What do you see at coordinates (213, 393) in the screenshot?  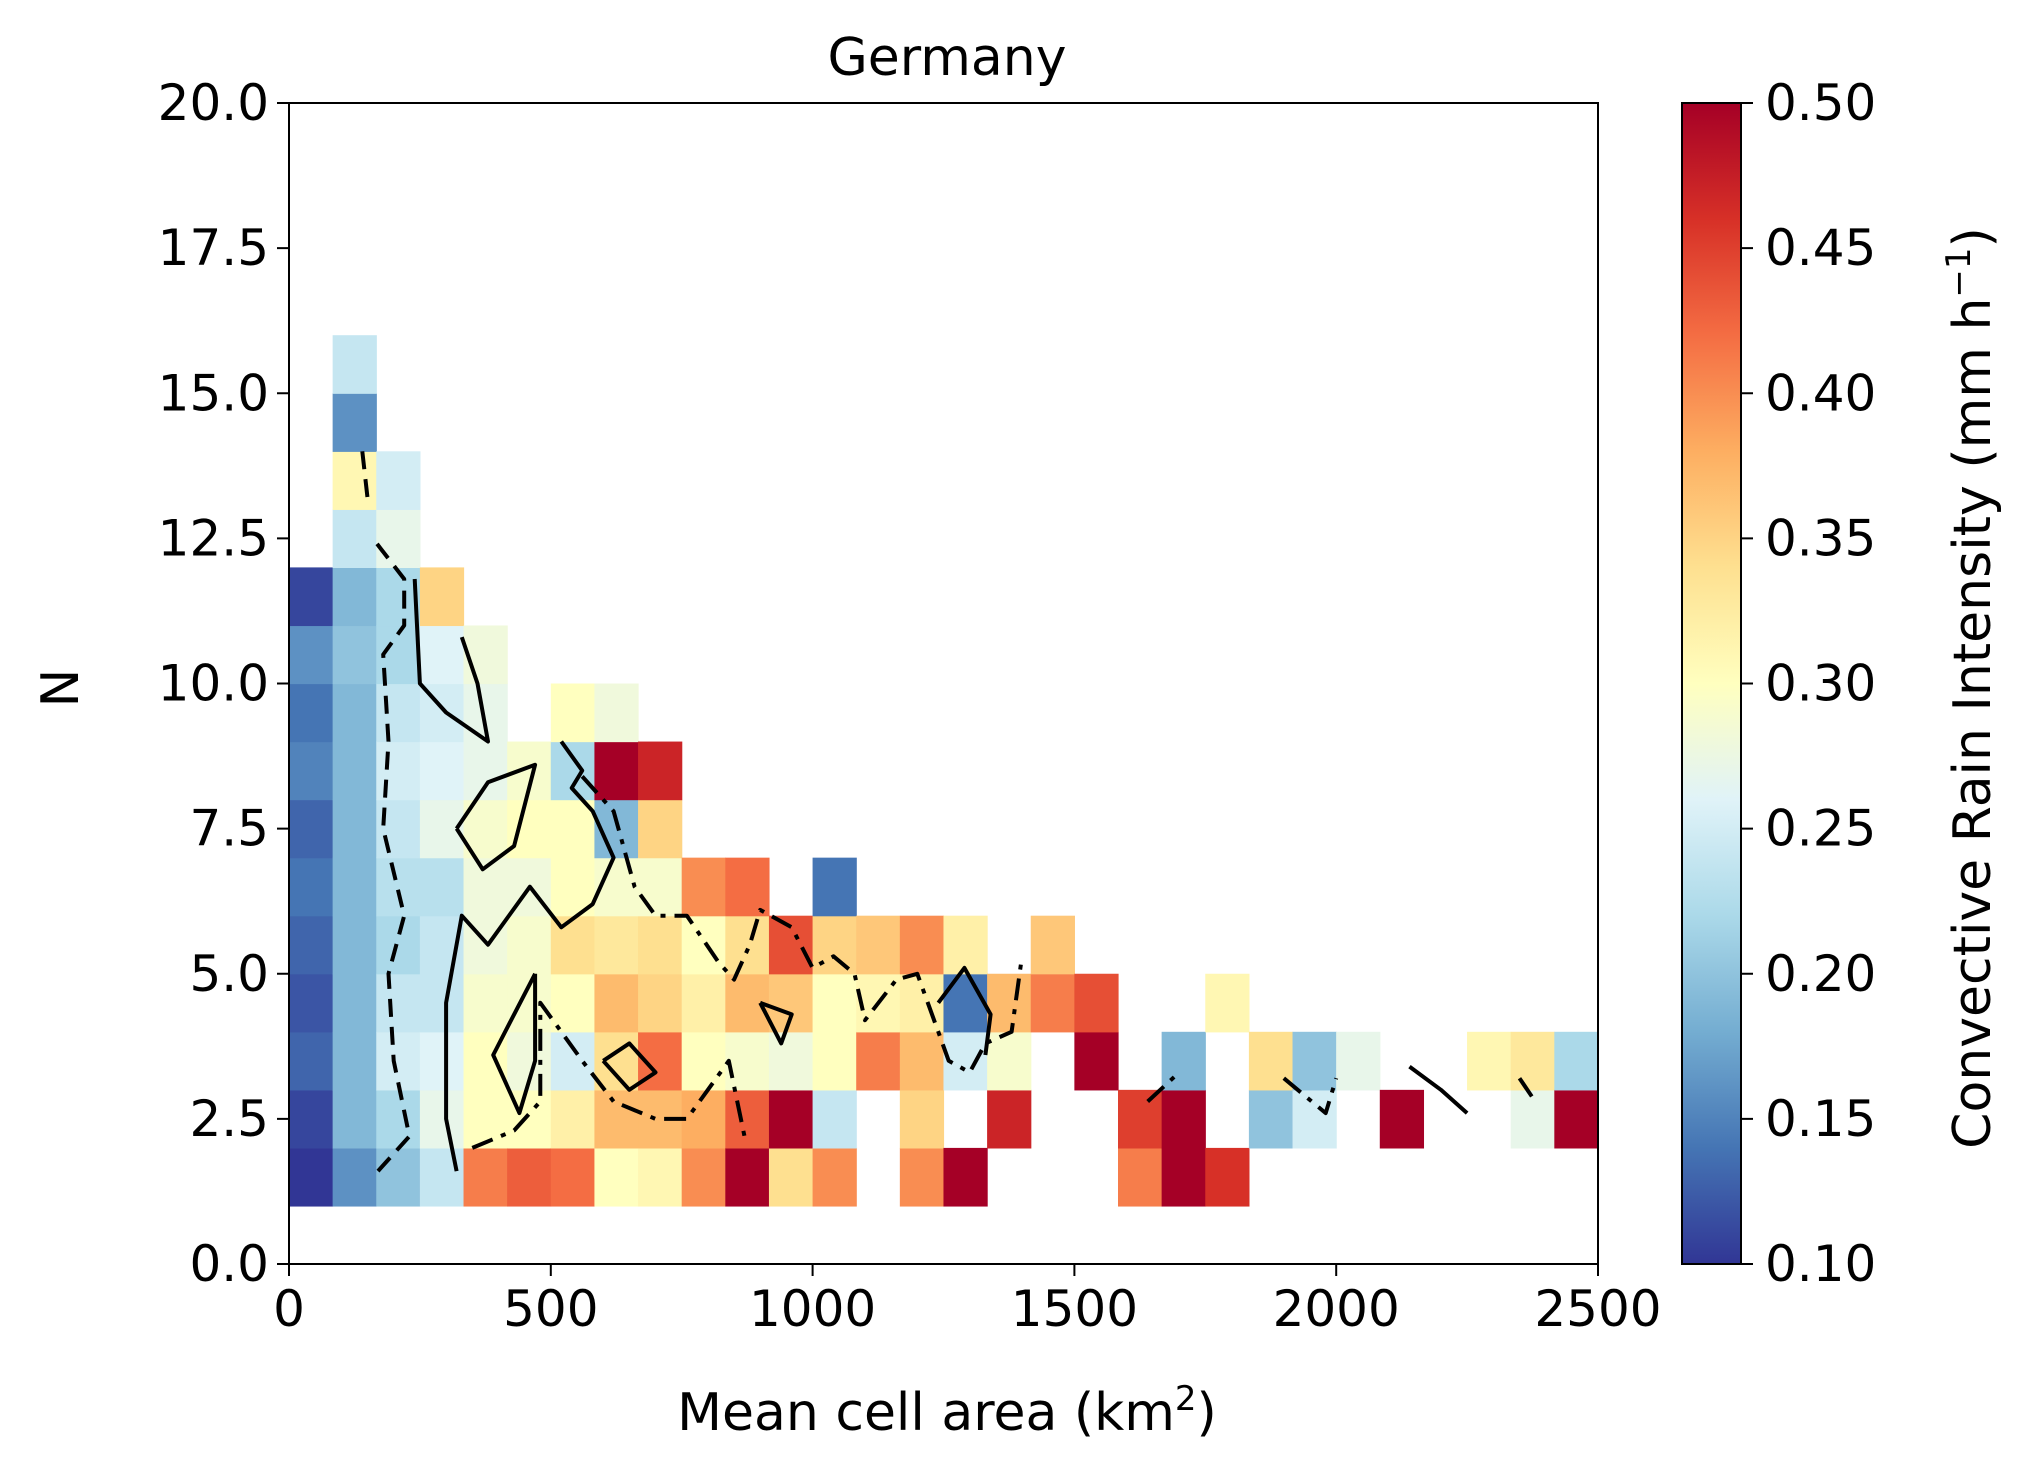 I see `y-tick-label: 15.0` at bounding box center [213, 393].